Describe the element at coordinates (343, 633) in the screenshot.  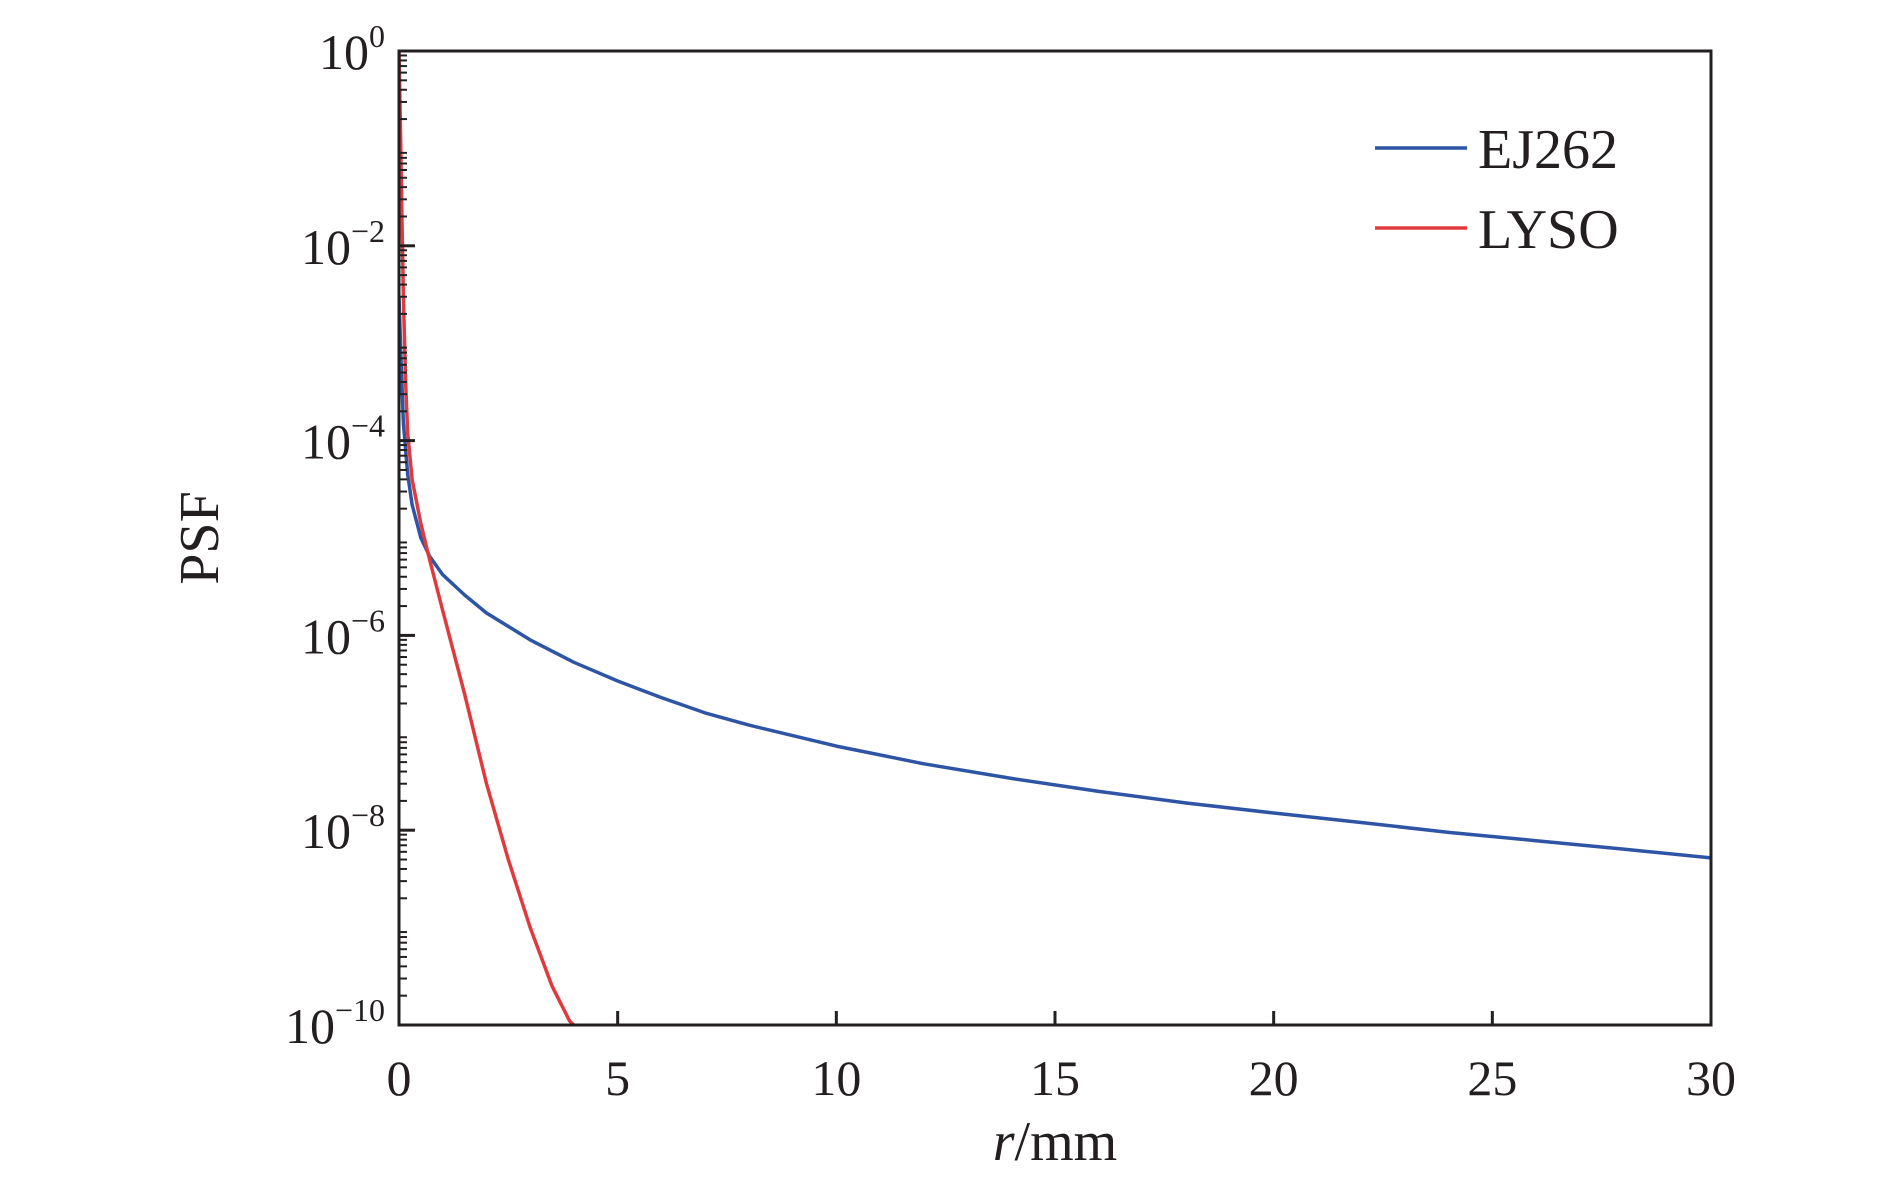
I see `y-tick-label: 10⁻⁶` at that location.